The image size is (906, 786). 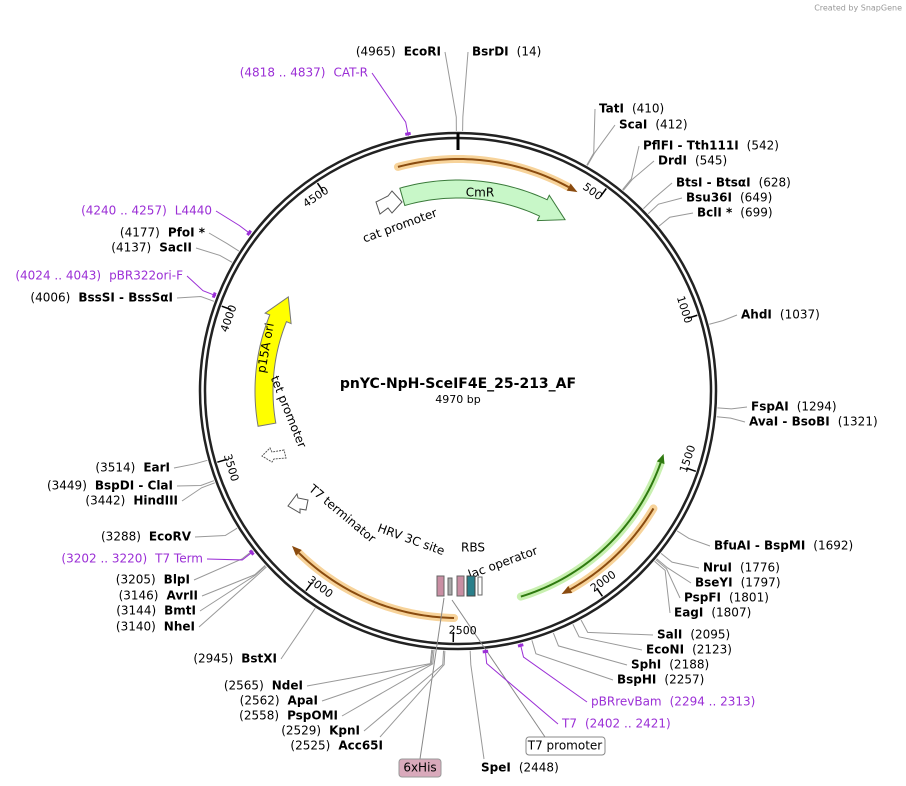 I want to click on site-position: (2188), so click(x=689, y=665).